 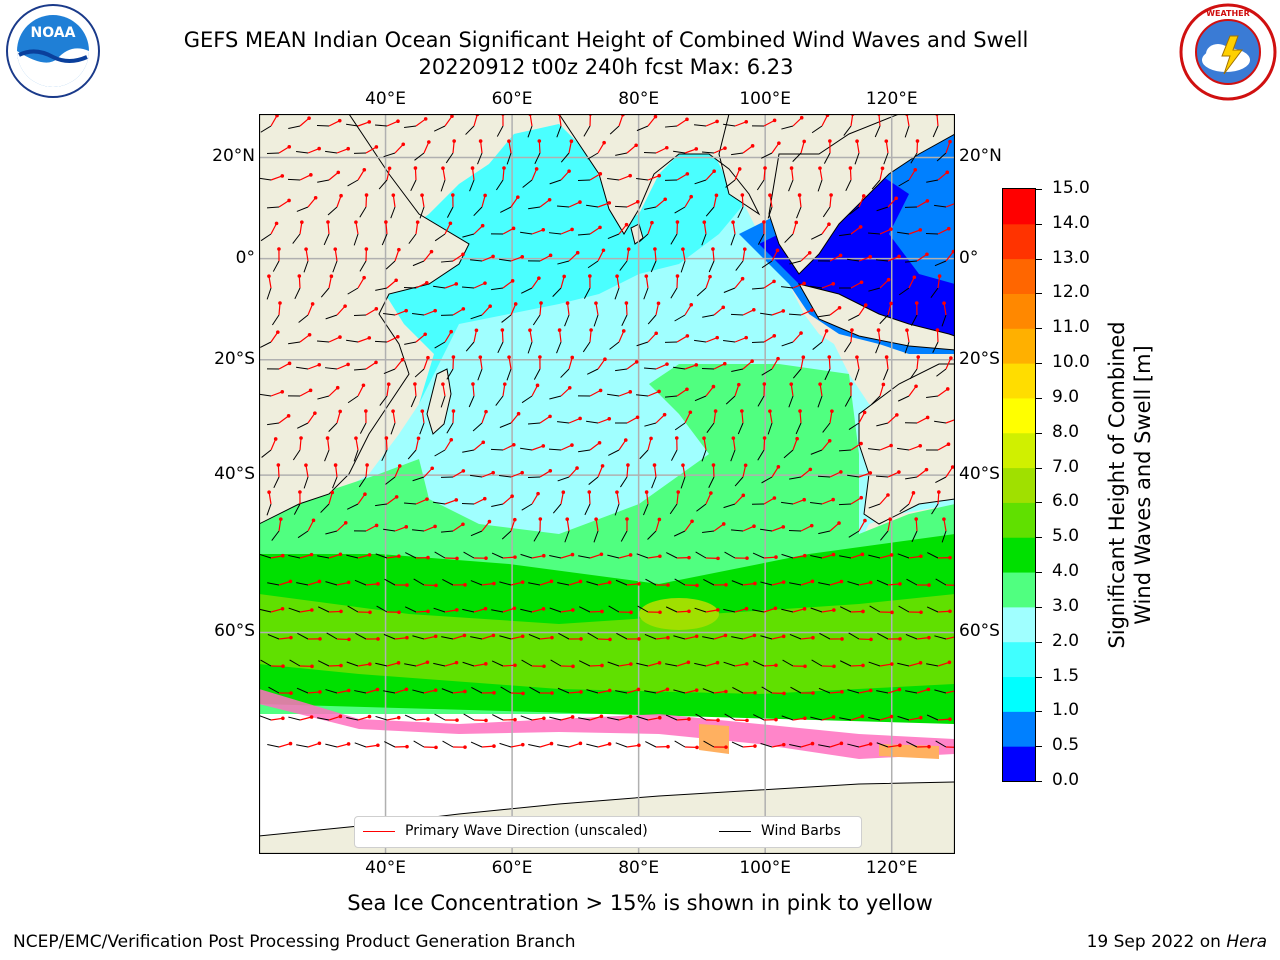 What do you see at coordinates (607, 724) in the screenshot?
I see `sea-ice` at bounding box center [607, 724].